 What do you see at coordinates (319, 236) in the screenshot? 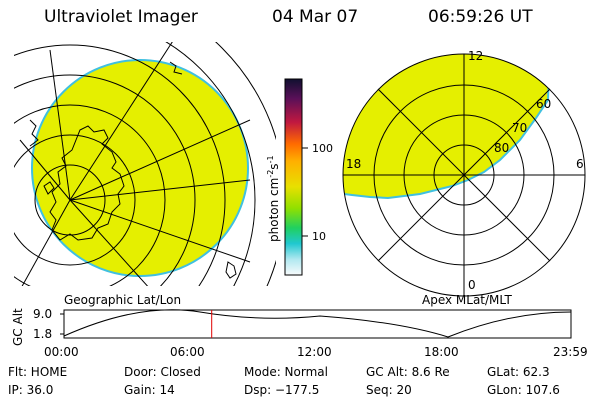
I see `colorbar-tick-10: 10` at bounding box center [319, 236].